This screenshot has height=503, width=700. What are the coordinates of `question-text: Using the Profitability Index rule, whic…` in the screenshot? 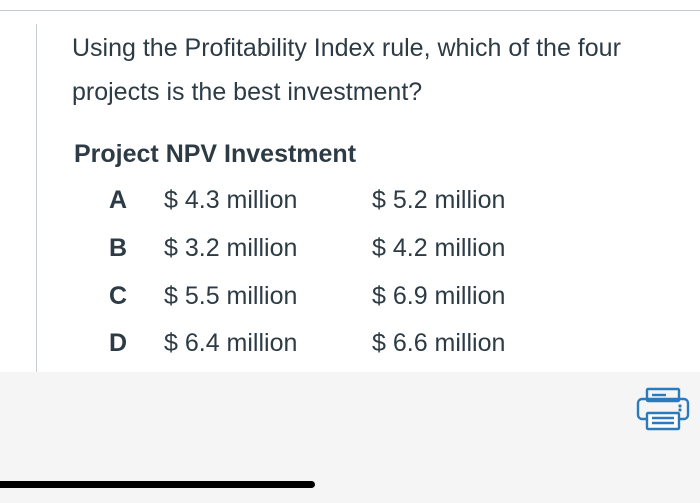 It's located at (346, 70).